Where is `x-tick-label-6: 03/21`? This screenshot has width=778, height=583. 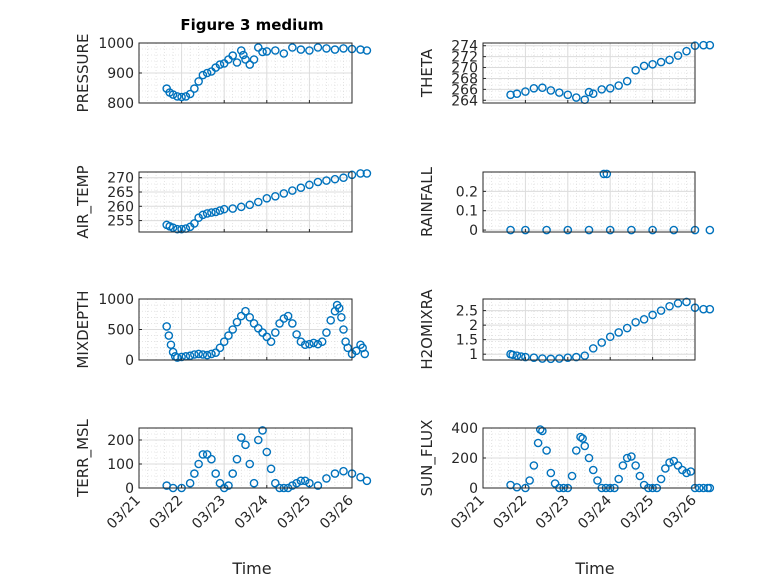 x-tick-label-6: 03/21 is located at coordinates (124, 513).